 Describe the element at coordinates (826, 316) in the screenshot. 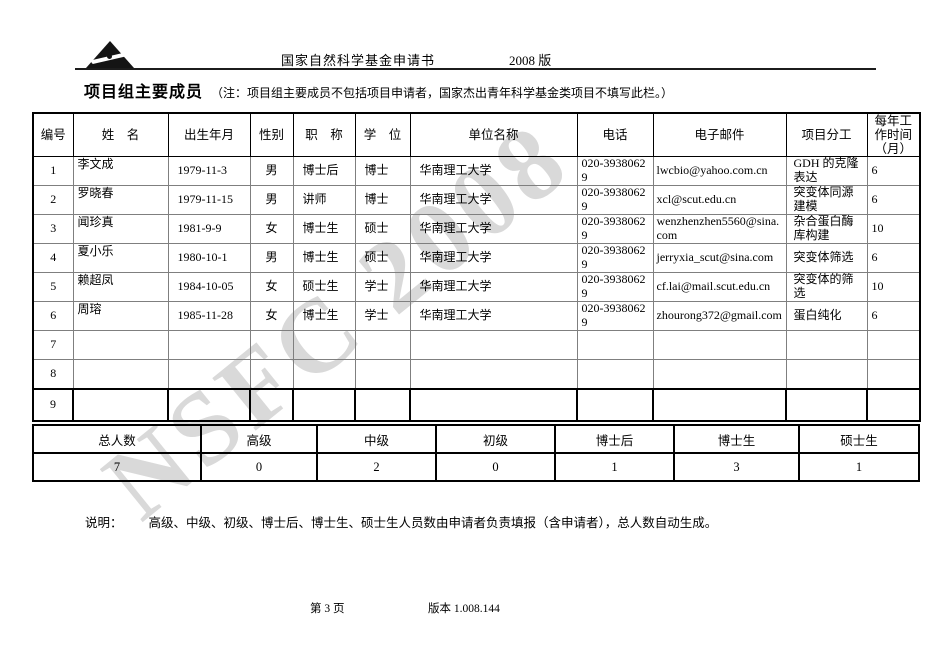

I see `cell-division: 蛋白纯化` at that location.